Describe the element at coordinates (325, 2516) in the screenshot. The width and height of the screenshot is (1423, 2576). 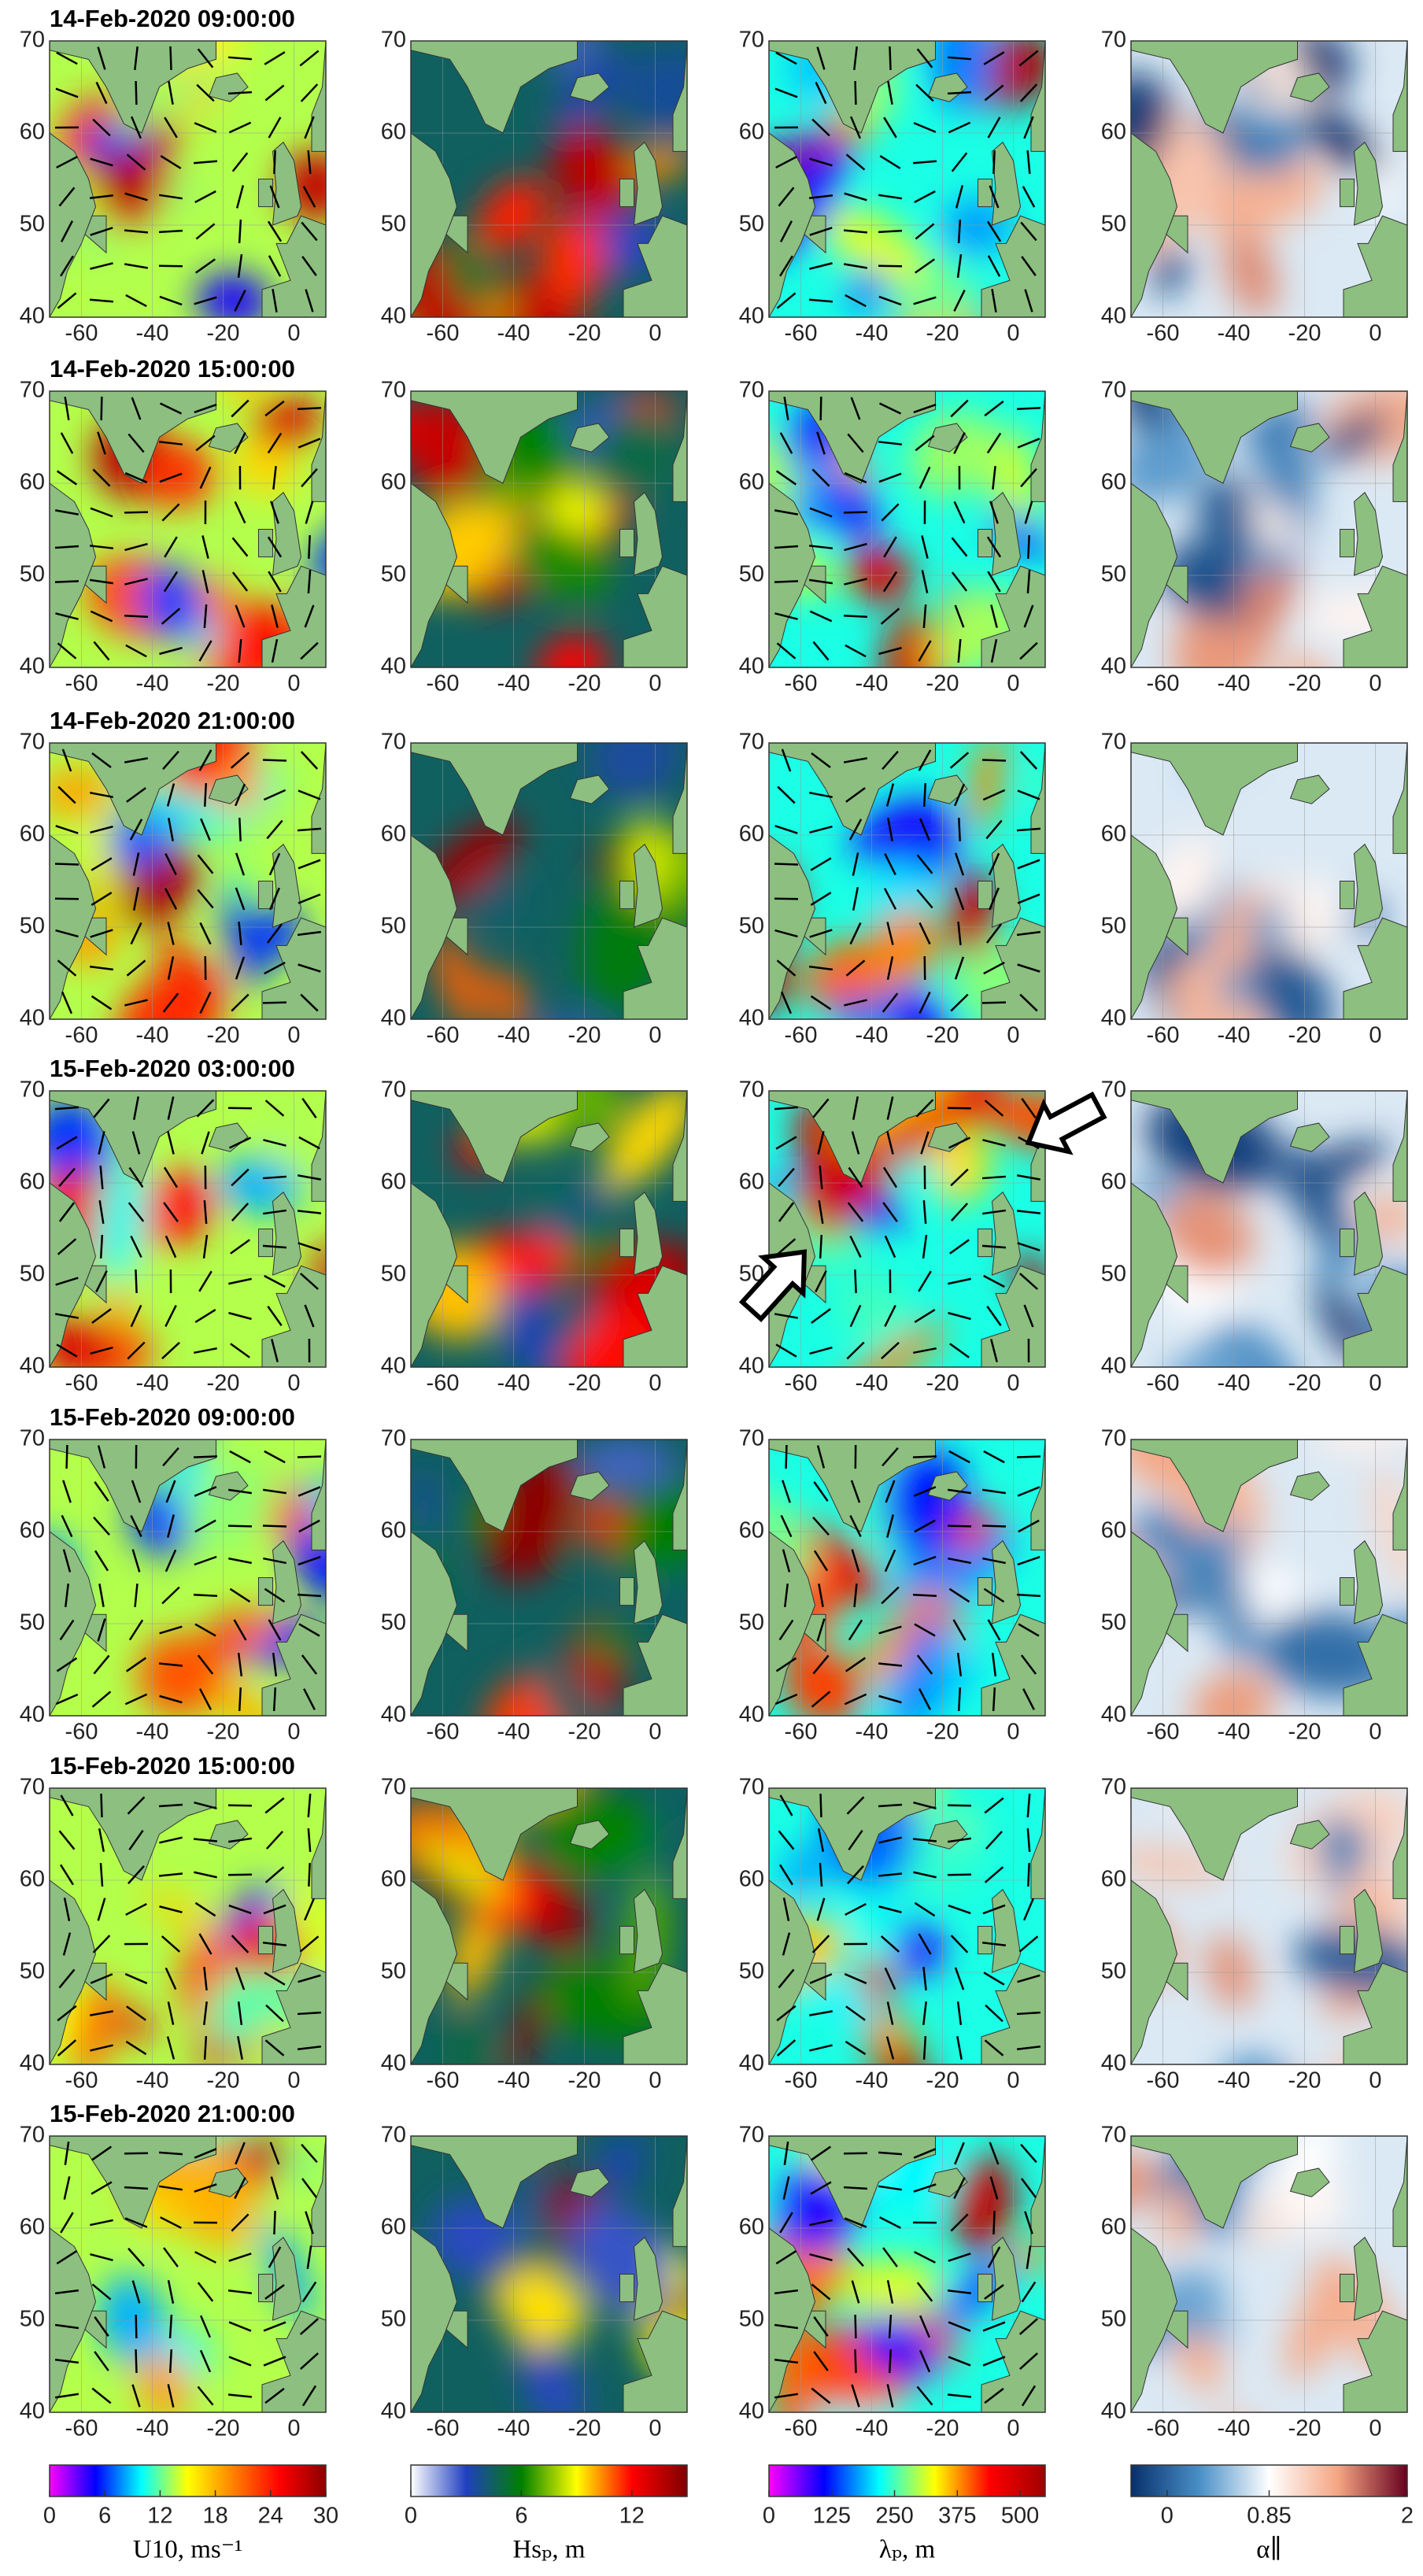
I see `colorbar-tick-label: 30` at that location.